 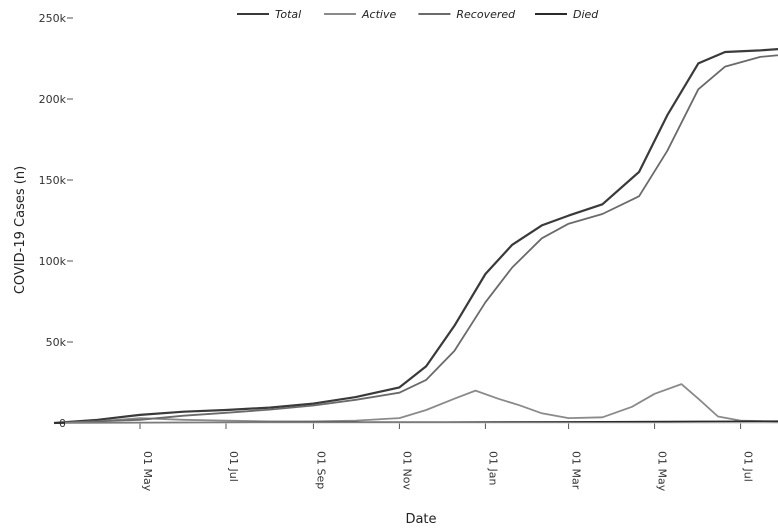 I want to click on x-axis-title: Date, so click(x=420, y=519).